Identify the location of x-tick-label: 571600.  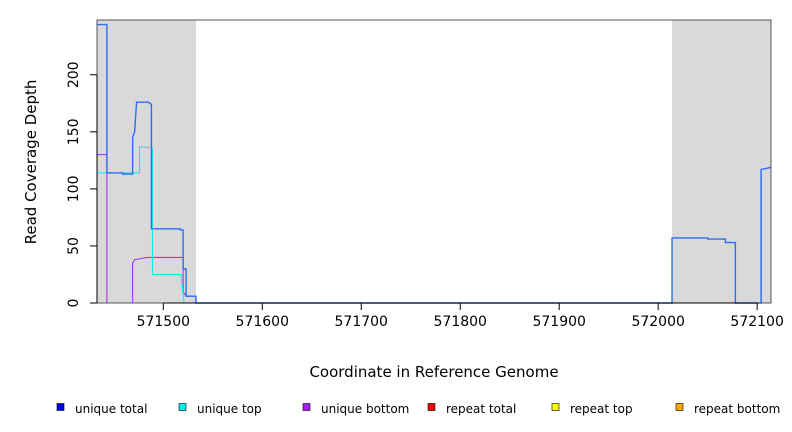
(262, 322).